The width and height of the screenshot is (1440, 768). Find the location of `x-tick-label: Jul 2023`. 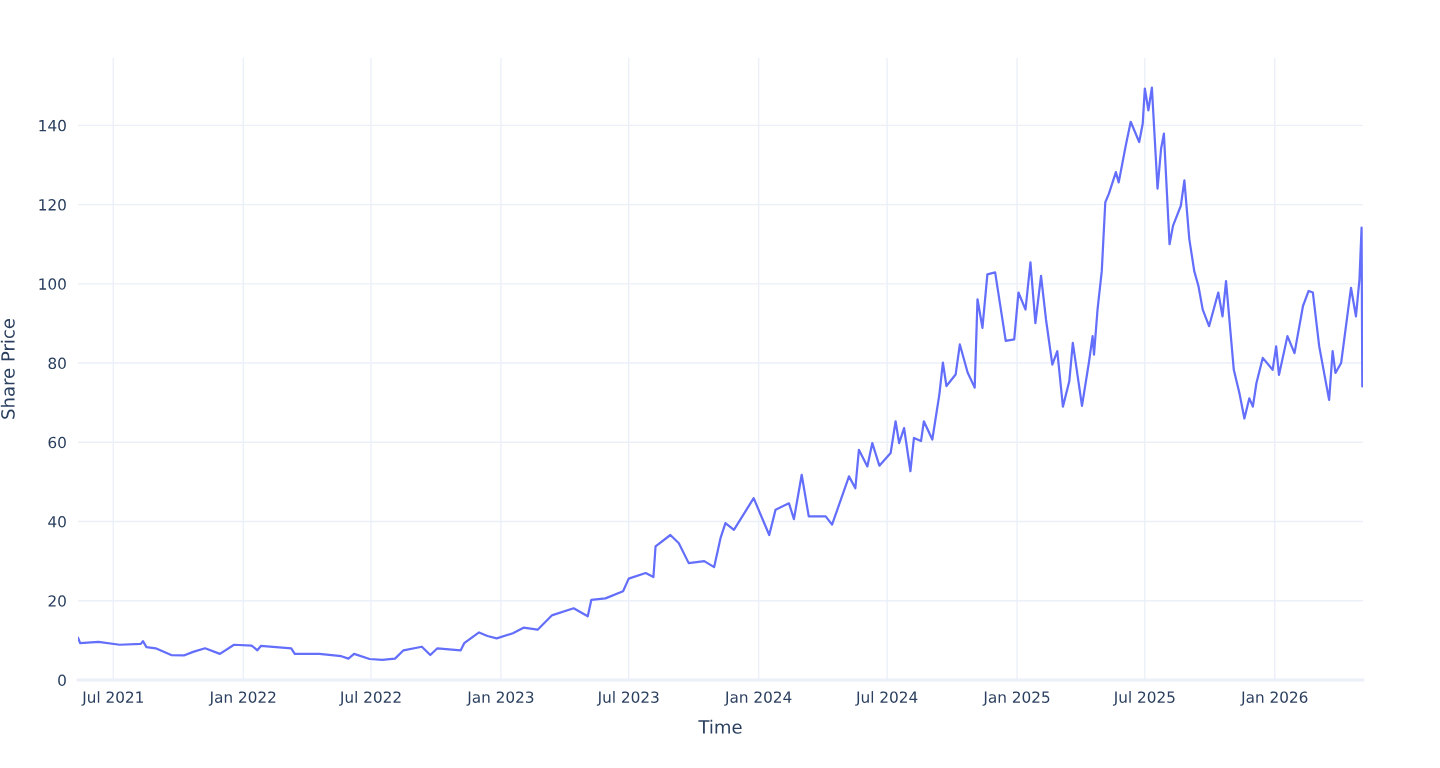

x-tick-label: Jul 2023 is located at coordinates (627, 698).